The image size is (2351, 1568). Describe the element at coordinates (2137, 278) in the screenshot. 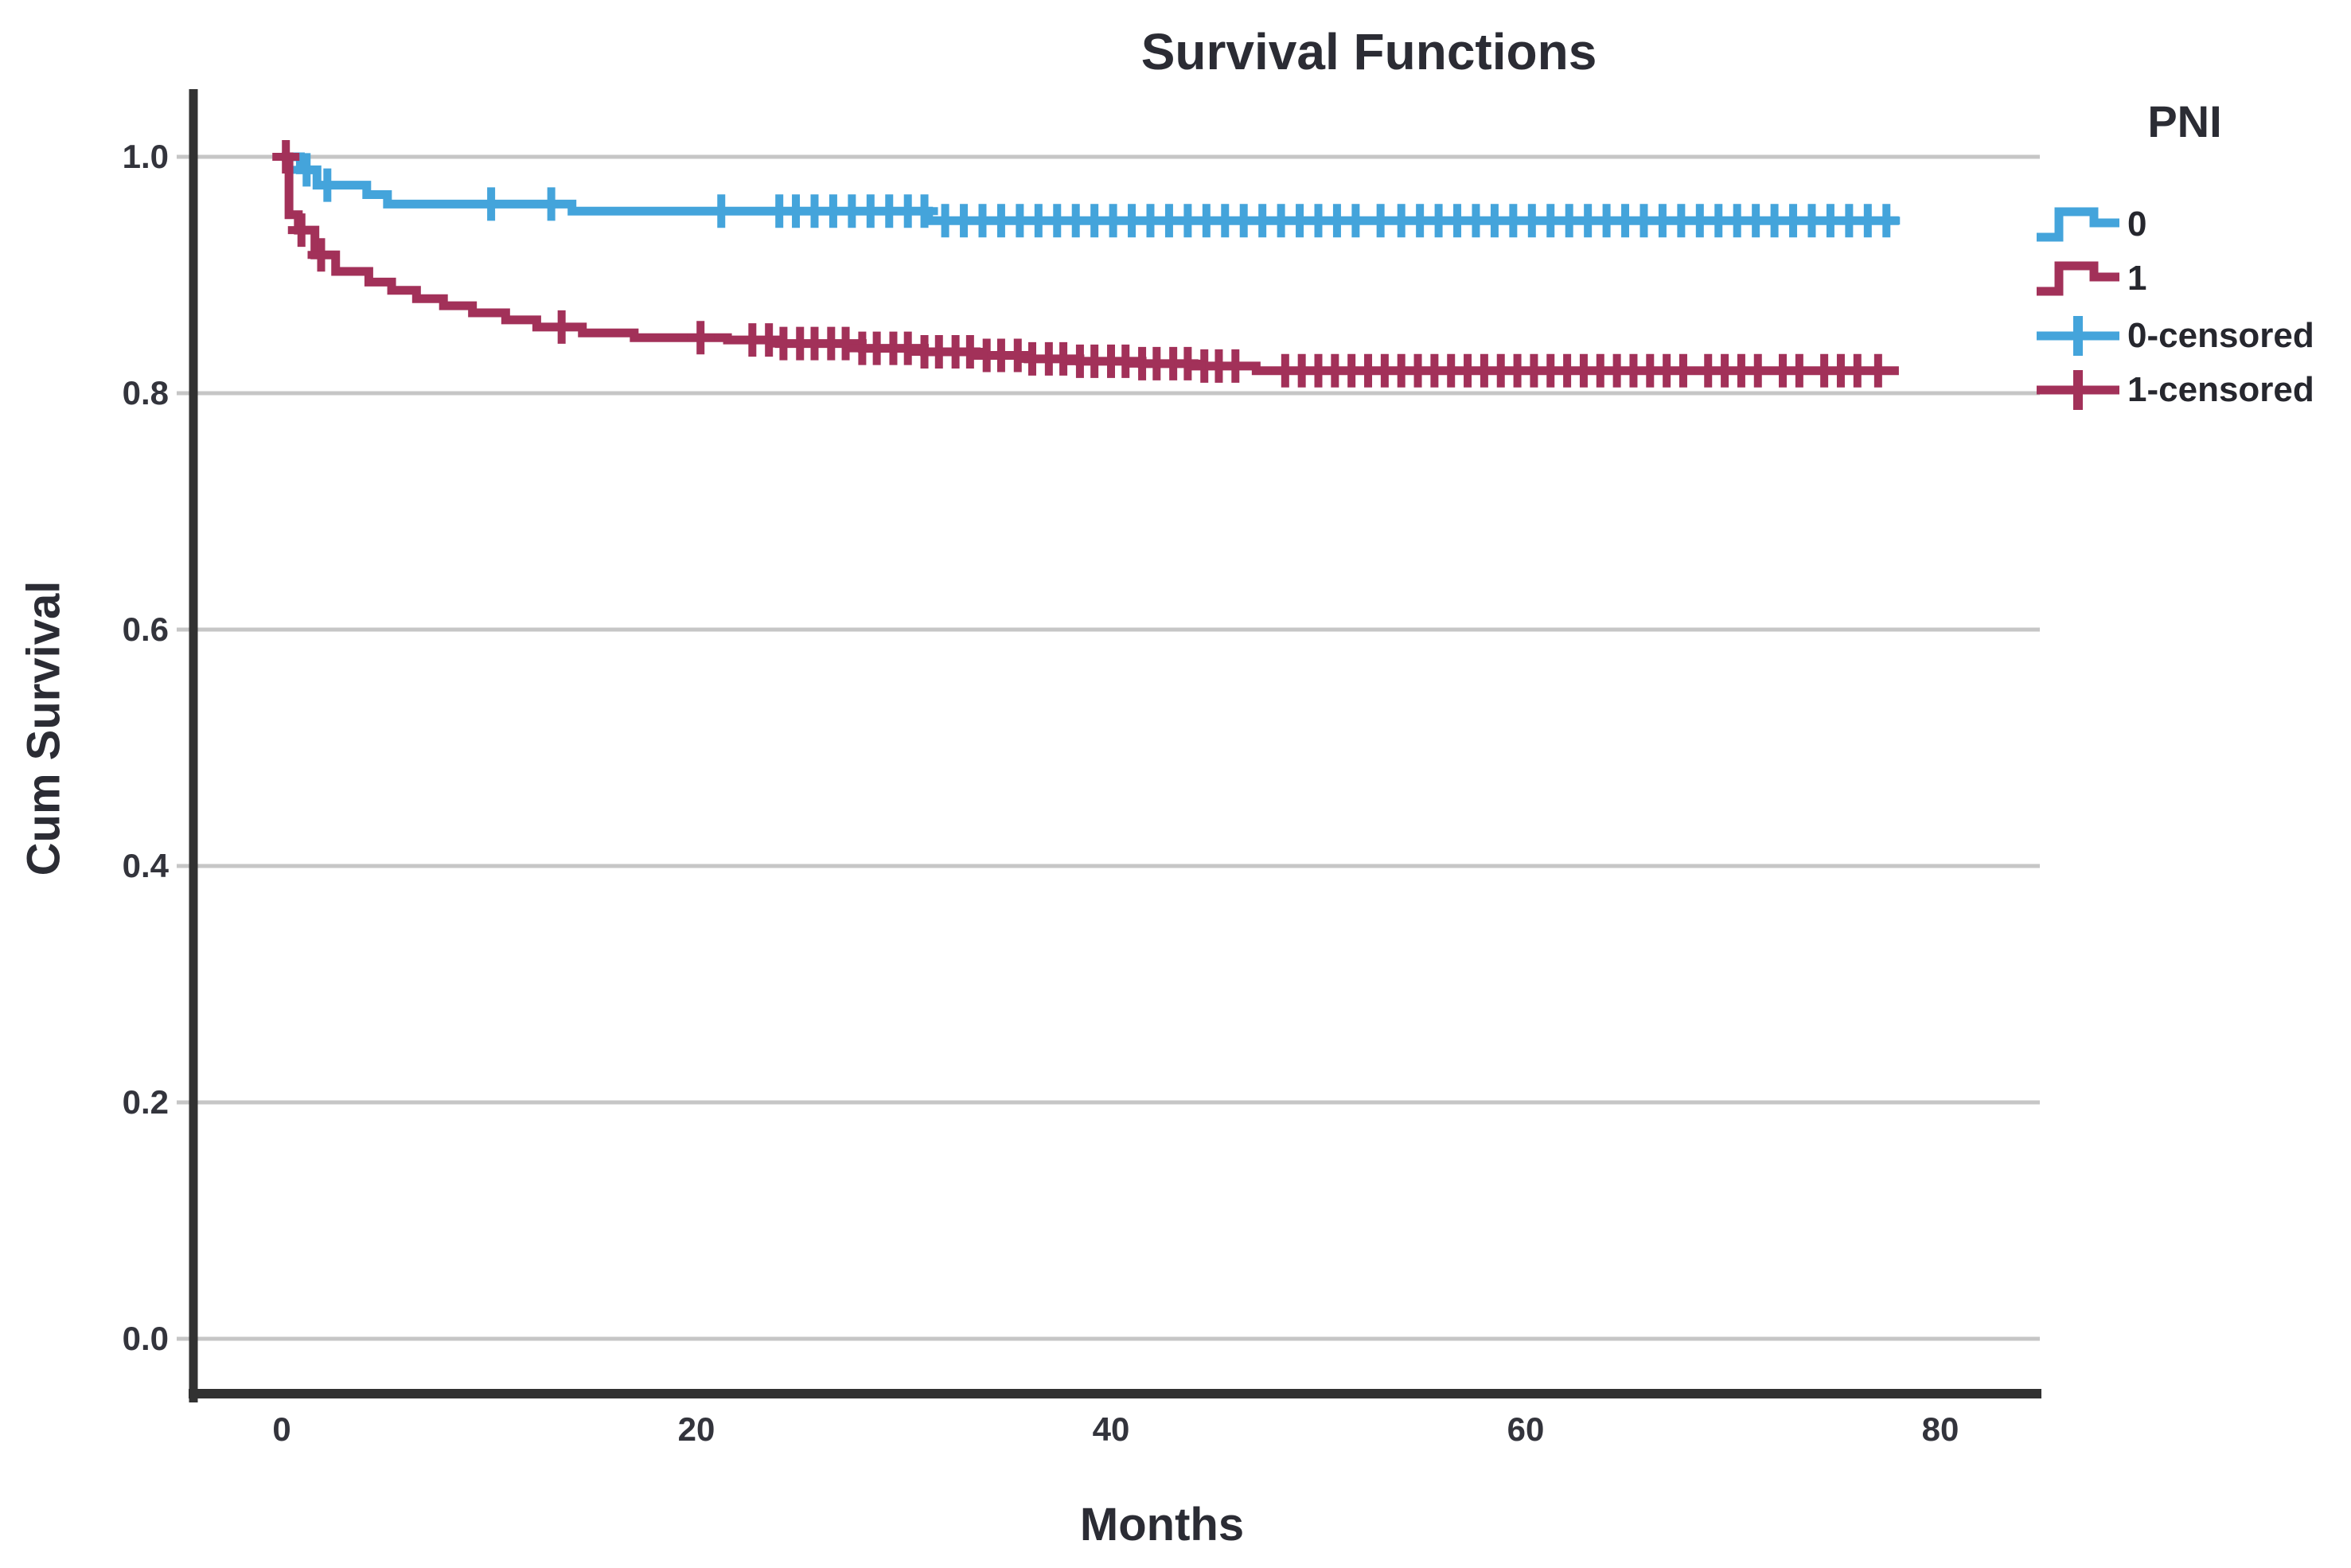

I see `legend-item-label: 1` at that location.